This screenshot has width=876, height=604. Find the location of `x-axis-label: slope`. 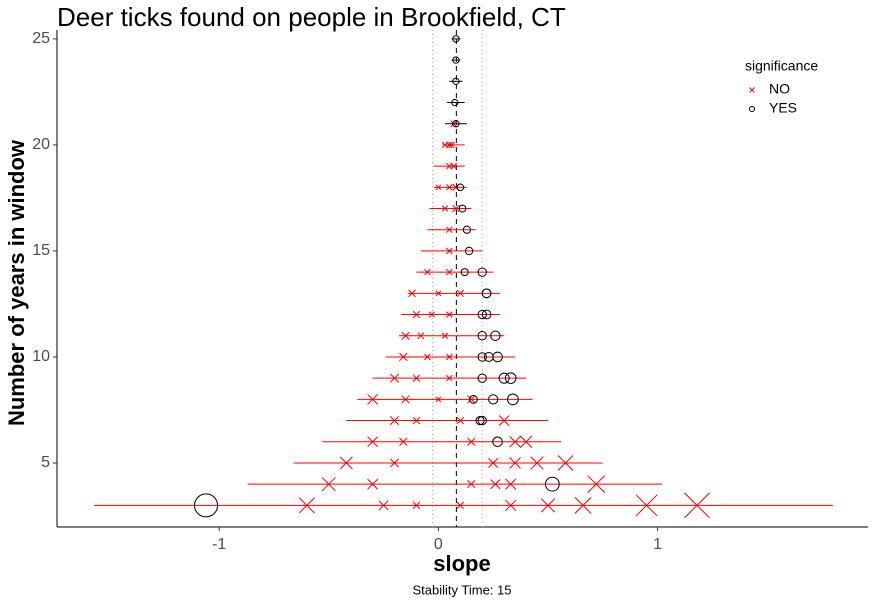

x-axis-label: slope is located at coordinates (461, 563).